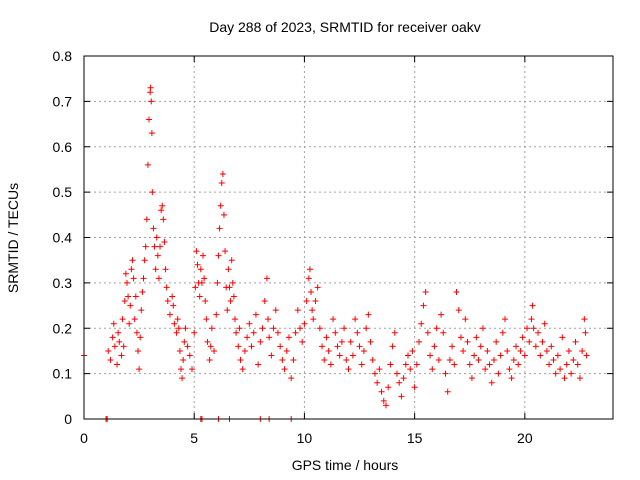 The image size is (640, 480). Describe the element at coordinates (63, 56) in the screenshot. I see `y-tick-label: 0.8` at that location.